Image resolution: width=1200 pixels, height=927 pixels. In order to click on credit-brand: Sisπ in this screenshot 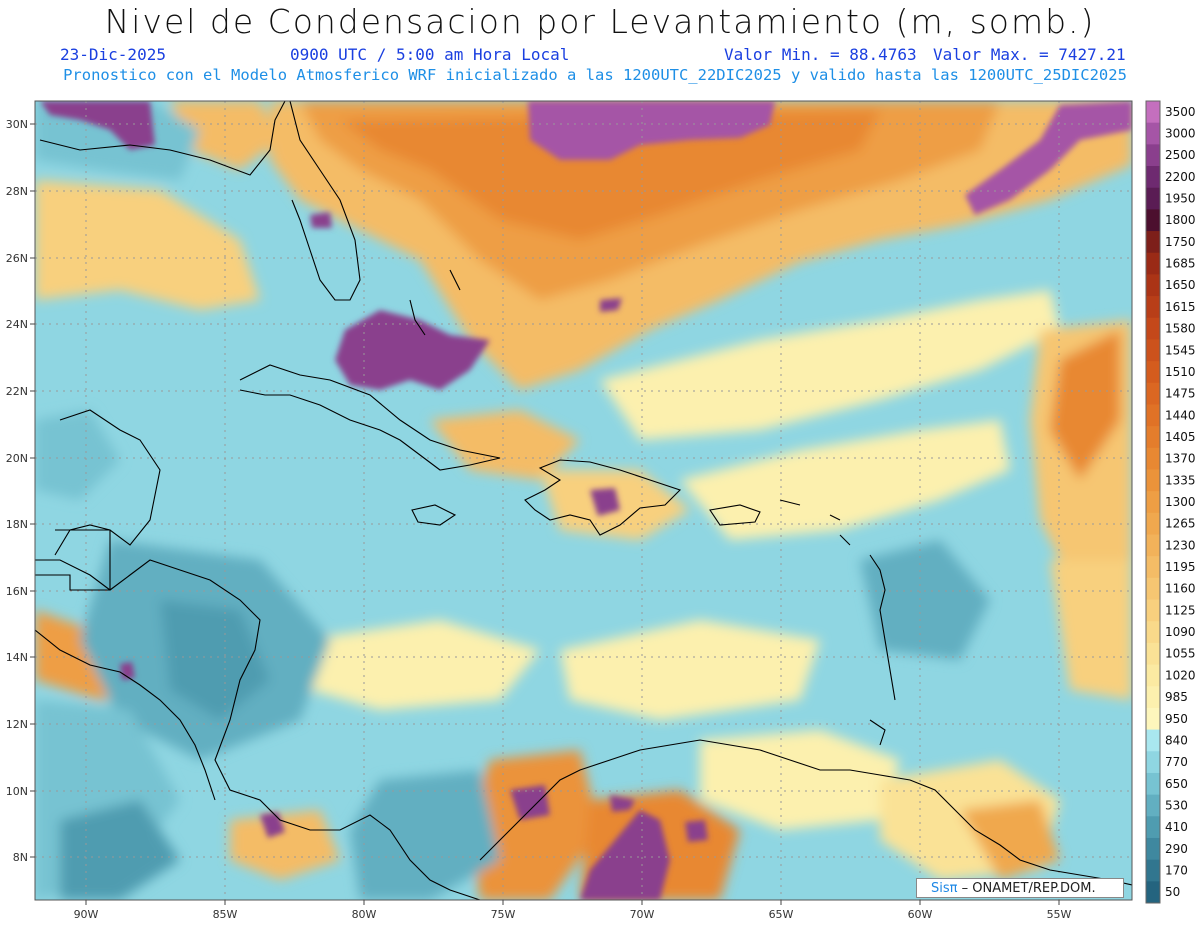, I will do `click(944, 888)`.